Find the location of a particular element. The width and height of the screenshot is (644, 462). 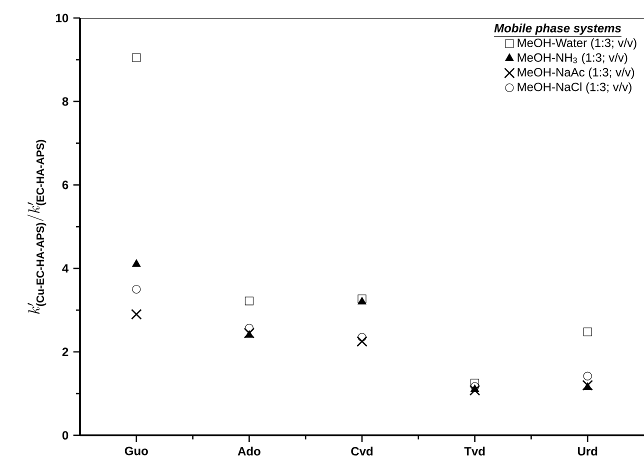

x-tick-label: Ado is located at coordinates (249, 451).